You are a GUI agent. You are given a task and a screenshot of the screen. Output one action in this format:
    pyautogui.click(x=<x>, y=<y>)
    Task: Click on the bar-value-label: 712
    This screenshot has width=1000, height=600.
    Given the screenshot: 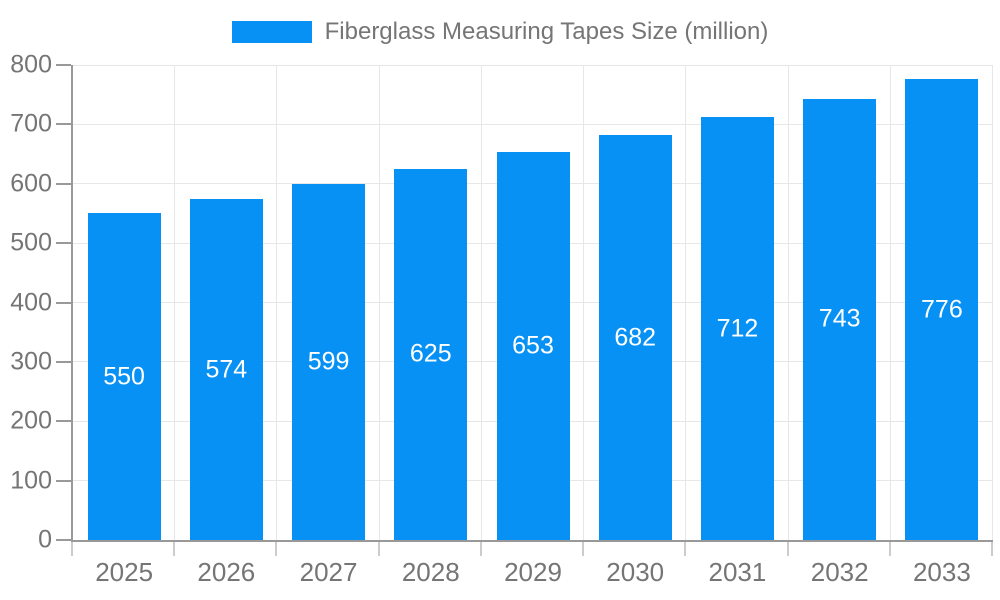 What is the action you would take?
    pyautogui.click(x=737, y=328)
    